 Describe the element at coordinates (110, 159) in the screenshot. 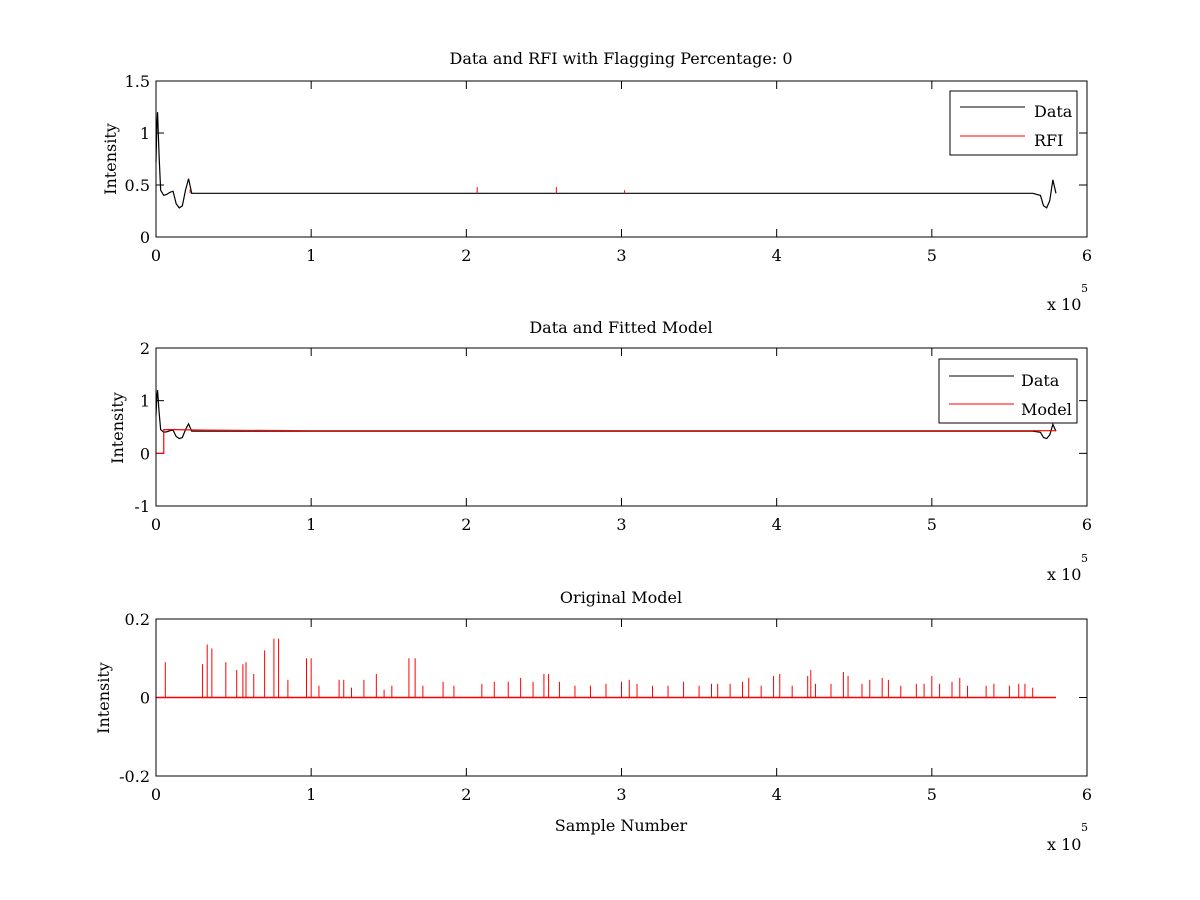

I see `subplot-1-ylabel: Intensity` at that location.